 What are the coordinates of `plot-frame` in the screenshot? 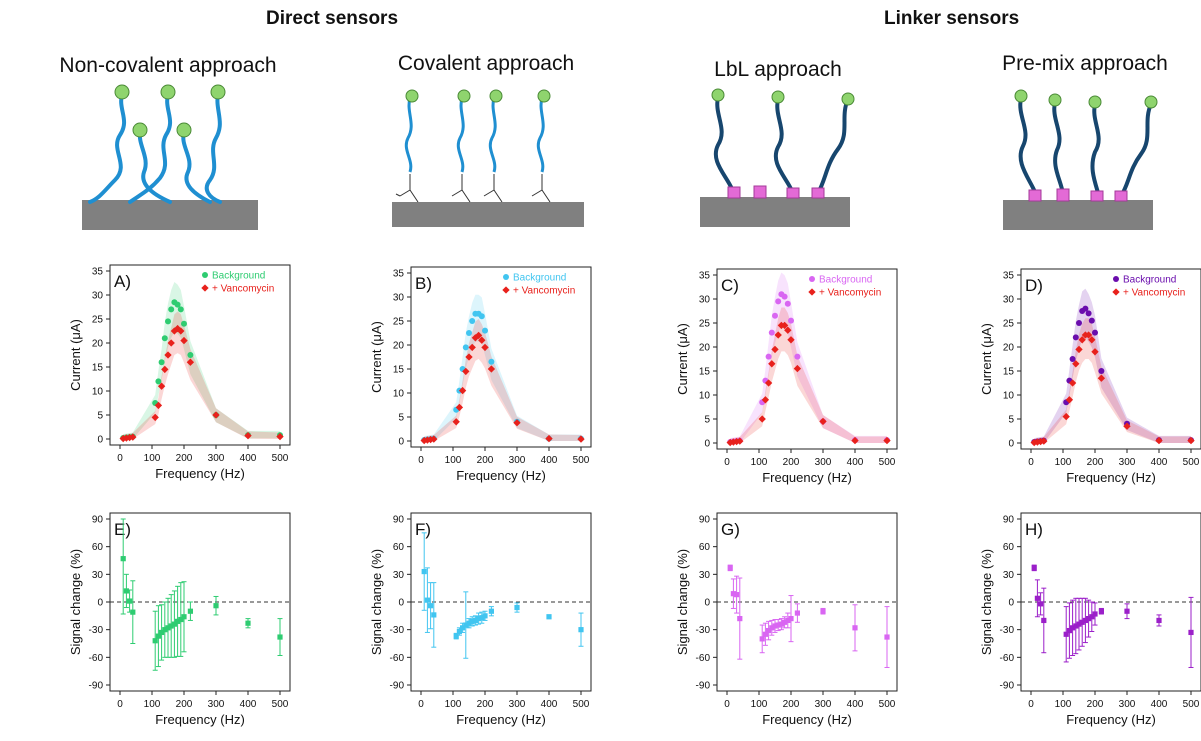 It's located at (807, 602).